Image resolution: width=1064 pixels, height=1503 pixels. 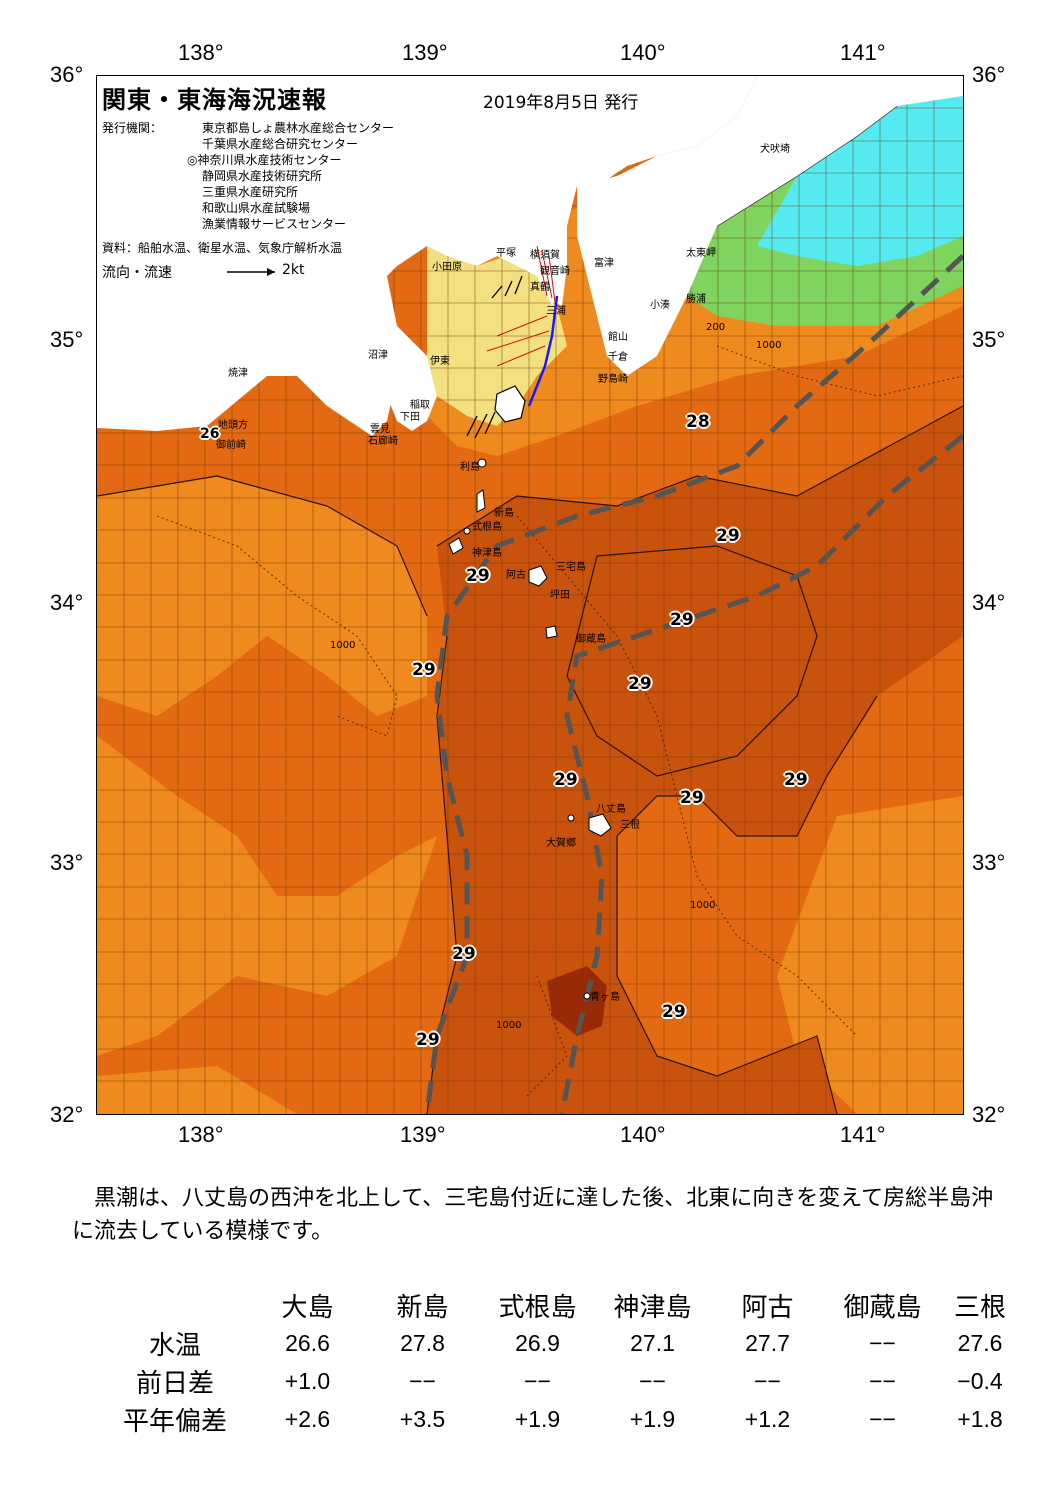 I want to click on zone-cyan-cold, so click(x=860, y=181).